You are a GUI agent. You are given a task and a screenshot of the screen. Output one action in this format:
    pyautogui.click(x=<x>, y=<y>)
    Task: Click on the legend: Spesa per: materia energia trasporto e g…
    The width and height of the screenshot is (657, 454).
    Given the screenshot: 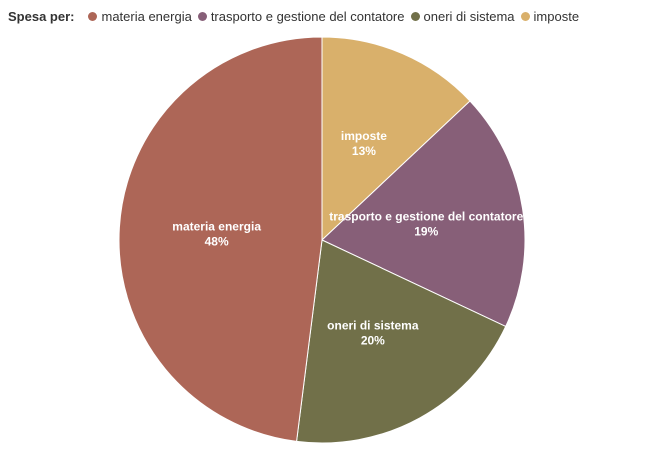 What is the action you would take?
    pyautogui.click(x=296, y=16)
    